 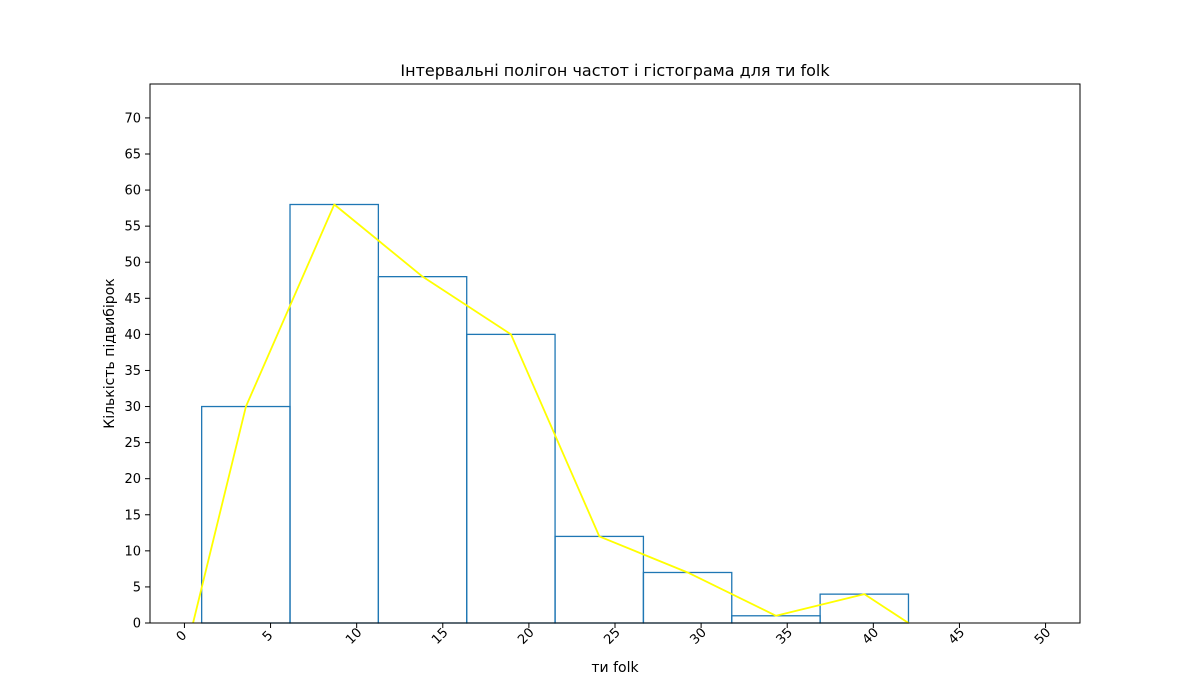 What do you see at coordinates (132, 263) in the screenshot?
I see `y-tick-label: 50` at bounding box center [132, 263].